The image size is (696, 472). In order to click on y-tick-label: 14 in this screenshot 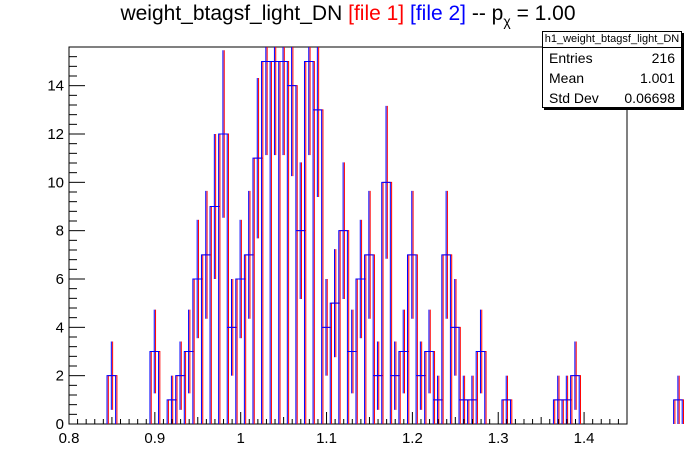, I will do `click(55, 86)`.